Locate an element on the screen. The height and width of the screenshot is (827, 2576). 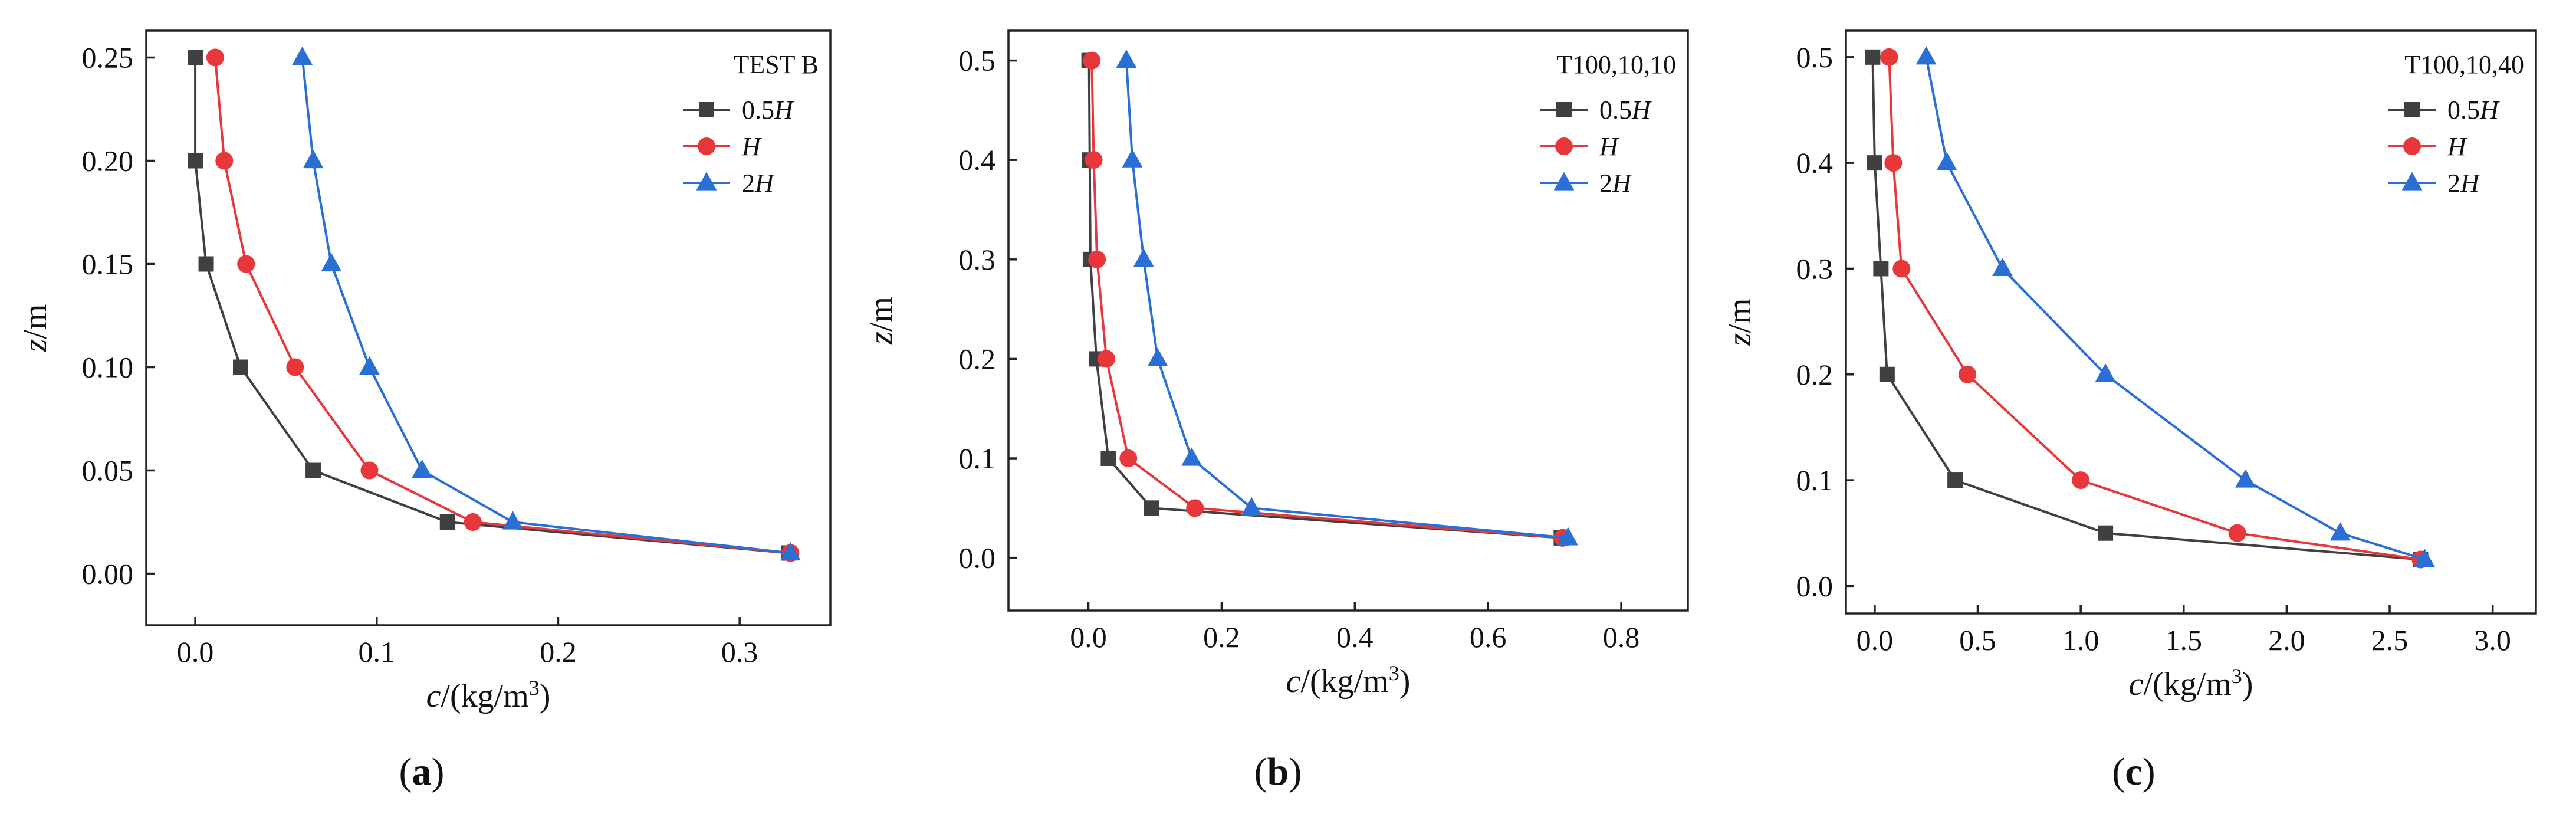
y-tick-label: 0.10 is located at coordinates (108, 367).